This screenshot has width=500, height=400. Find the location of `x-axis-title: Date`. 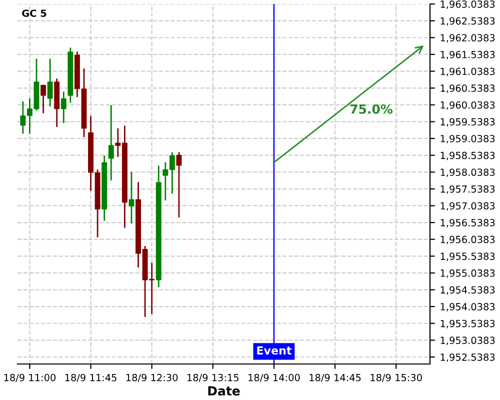

x-axis-title: Date is located at coordinates (224, 391).